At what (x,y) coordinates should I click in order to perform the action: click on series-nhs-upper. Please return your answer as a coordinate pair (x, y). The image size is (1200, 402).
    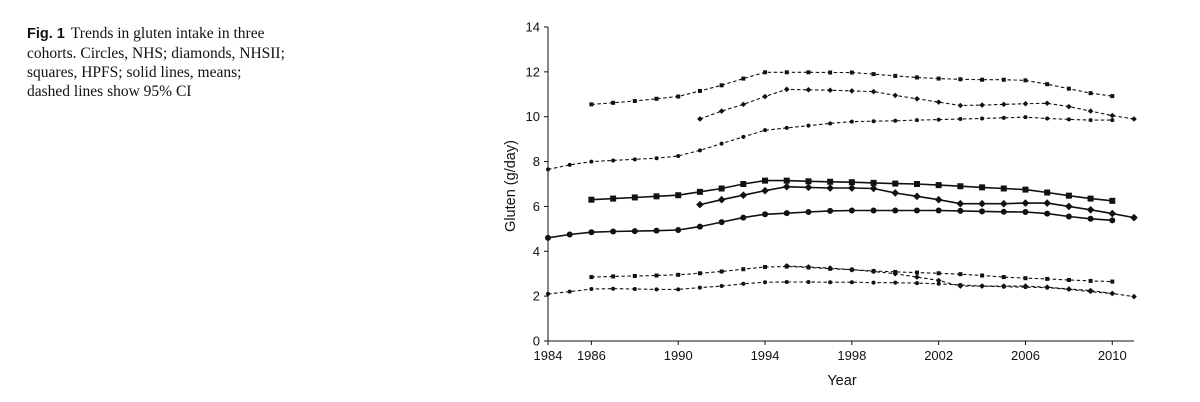
    Looking at the image, I should click on (830, 143).